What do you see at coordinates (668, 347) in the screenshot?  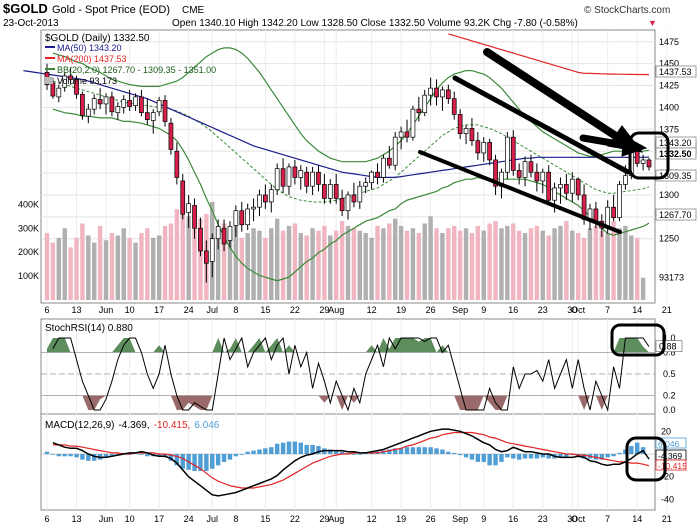 I see `stoch-last-tag: 0.88` at bounding box center [668, 347].